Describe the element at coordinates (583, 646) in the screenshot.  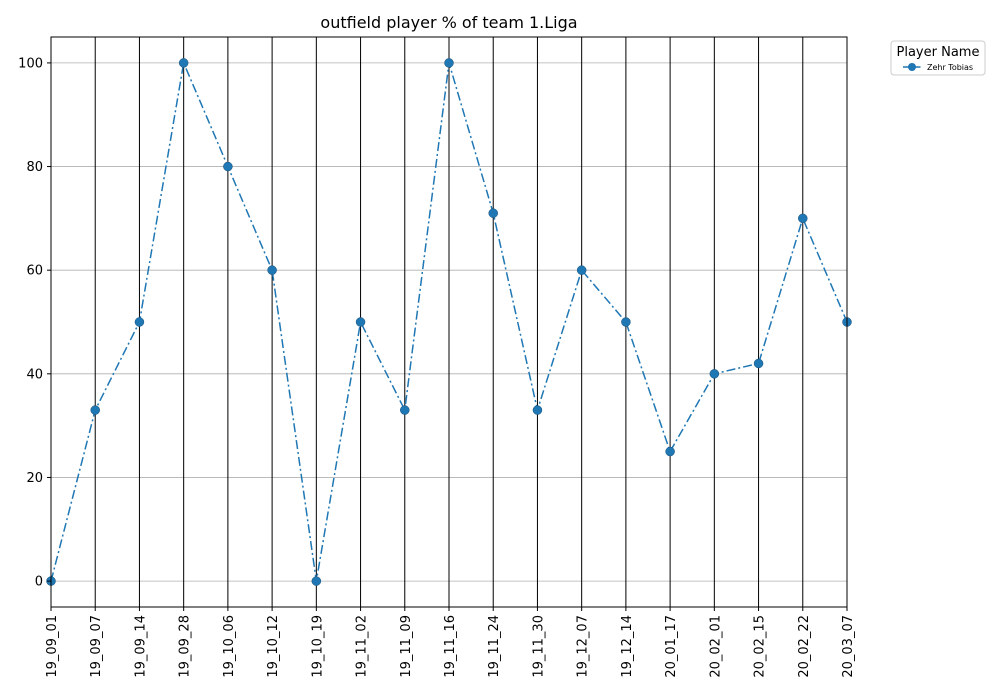
I see `x-tick-label: 19_12_07` at that location.